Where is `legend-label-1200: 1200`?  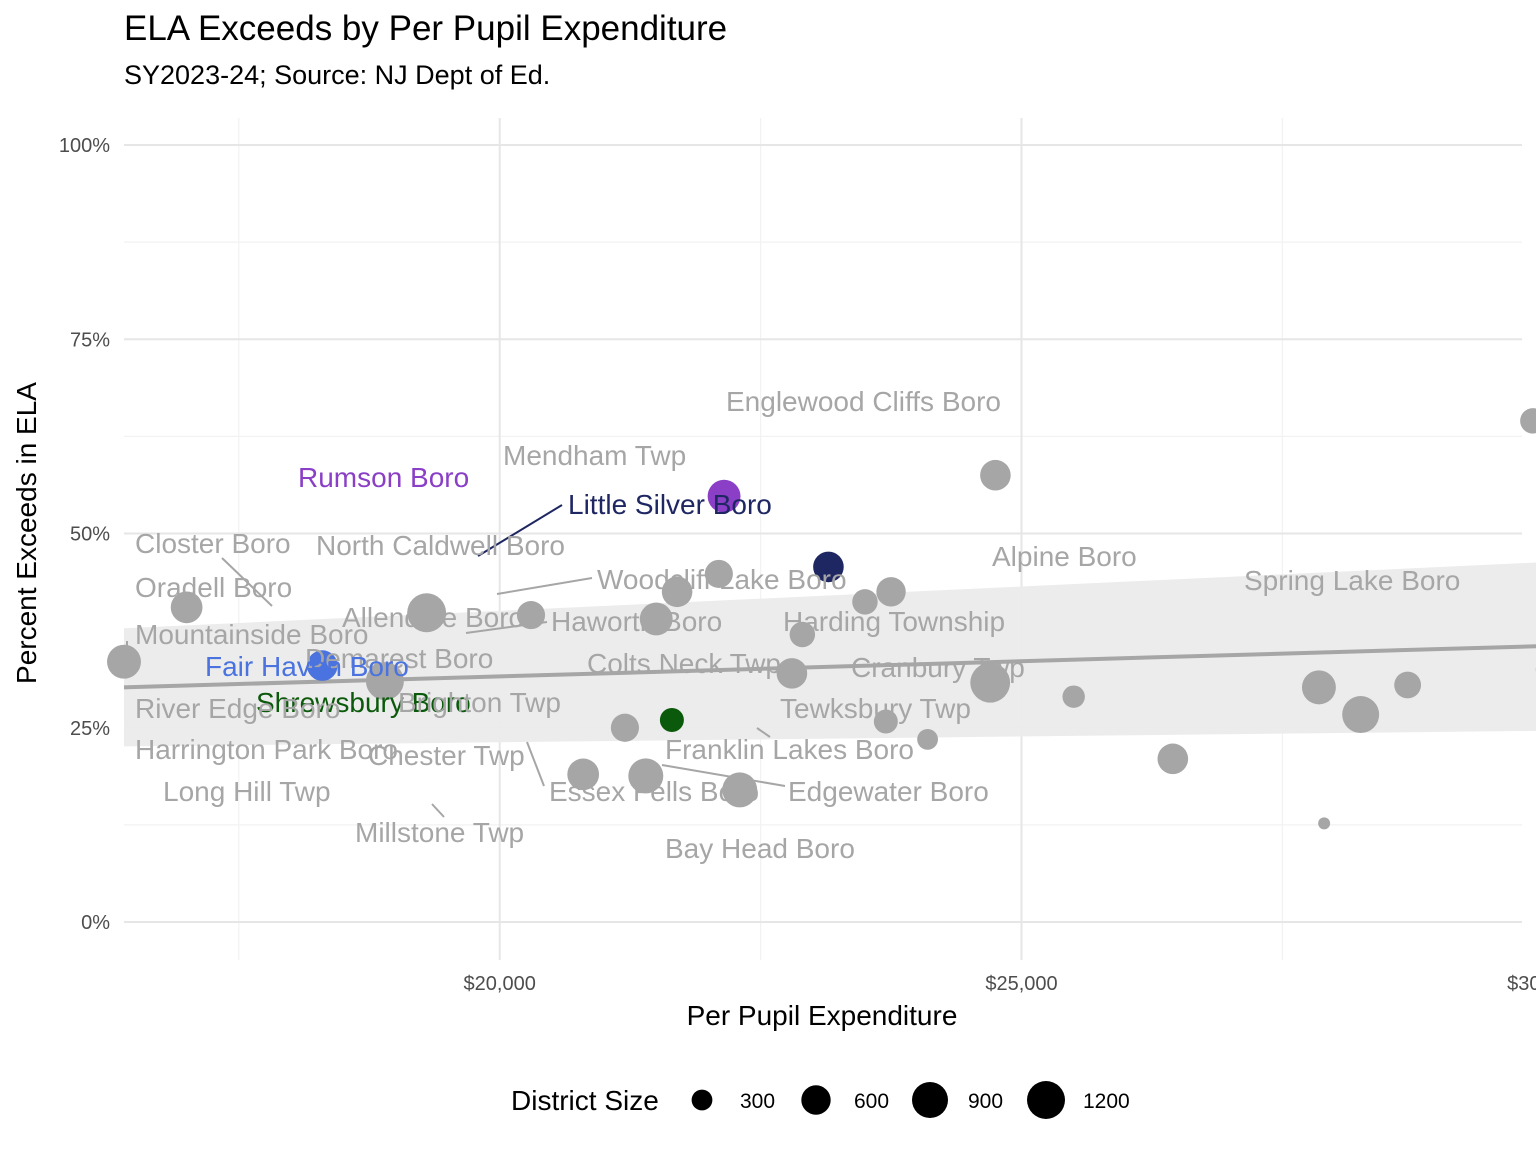
legend-label-1200: 1200 is located at coordinates (1106, 1101).